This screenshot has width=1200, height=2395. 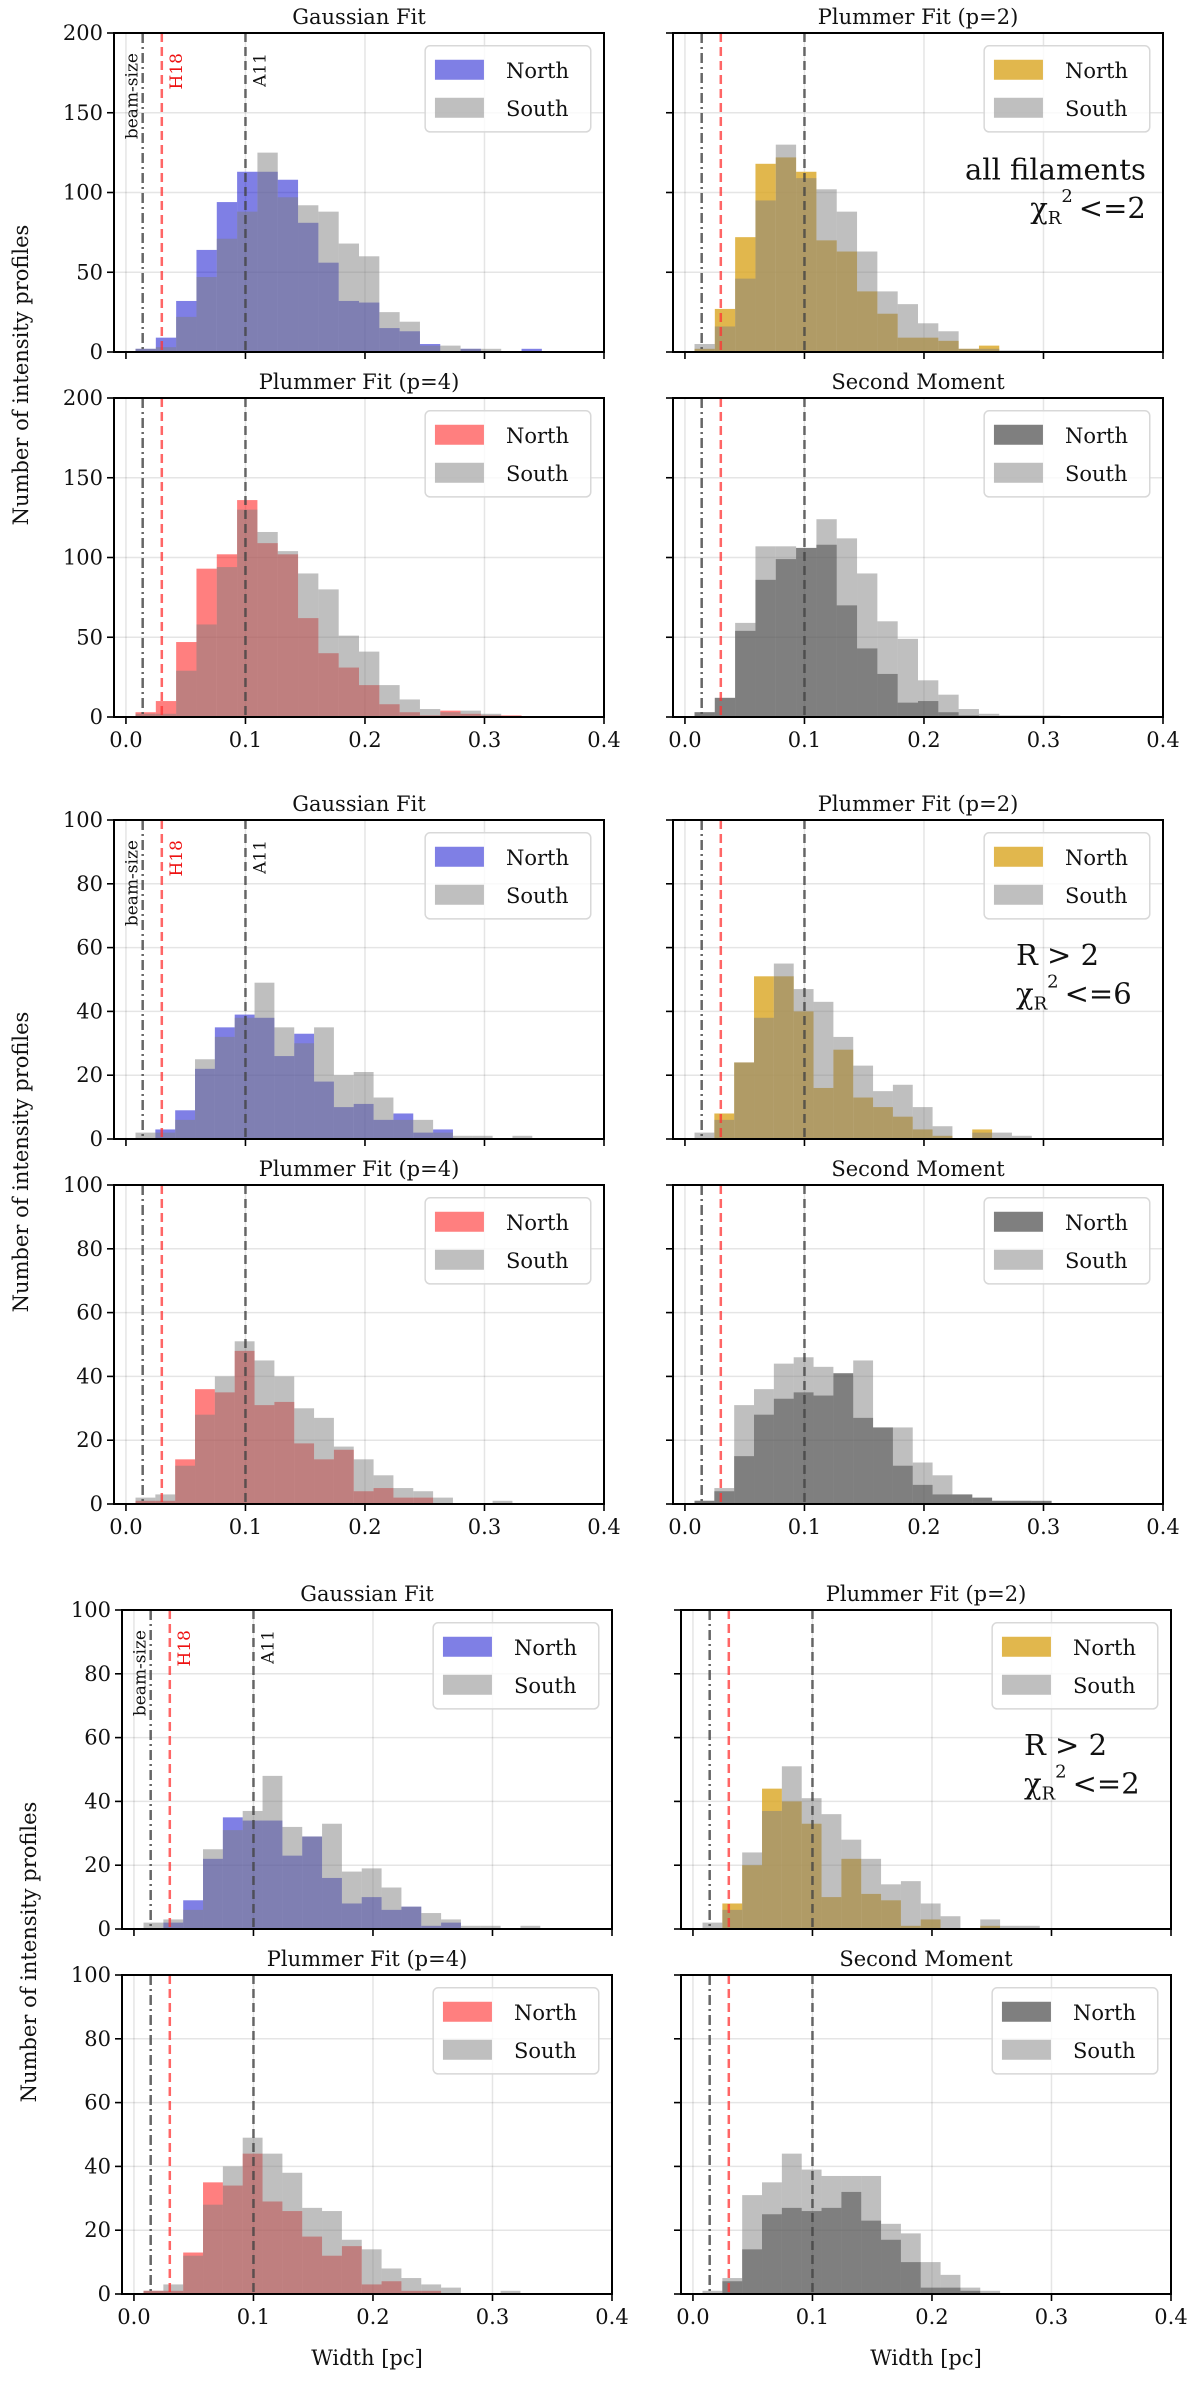 I want to click on panel-title: Gaussian Fit, so click(x=367, y=1594).